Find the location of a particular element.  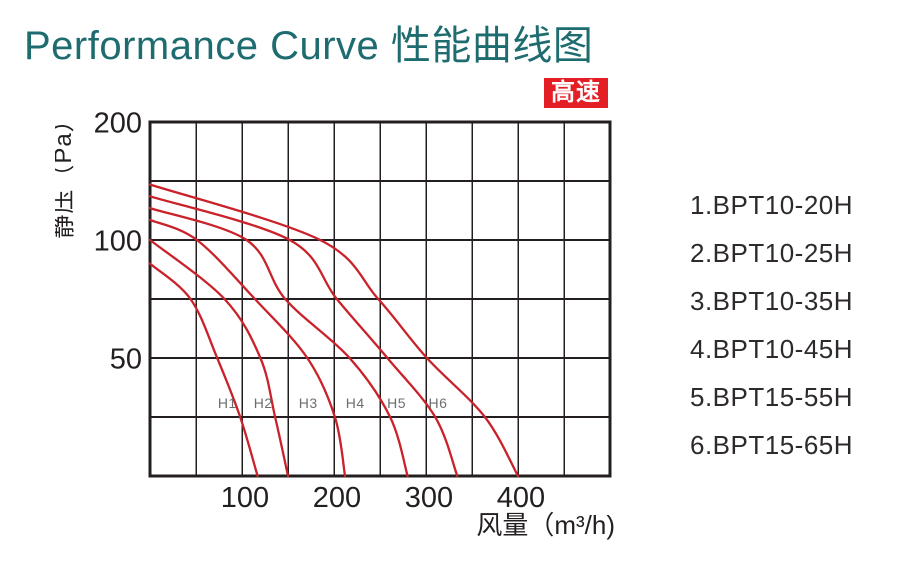

curve-label-H2: H2 is located at coordinates (263, 403).